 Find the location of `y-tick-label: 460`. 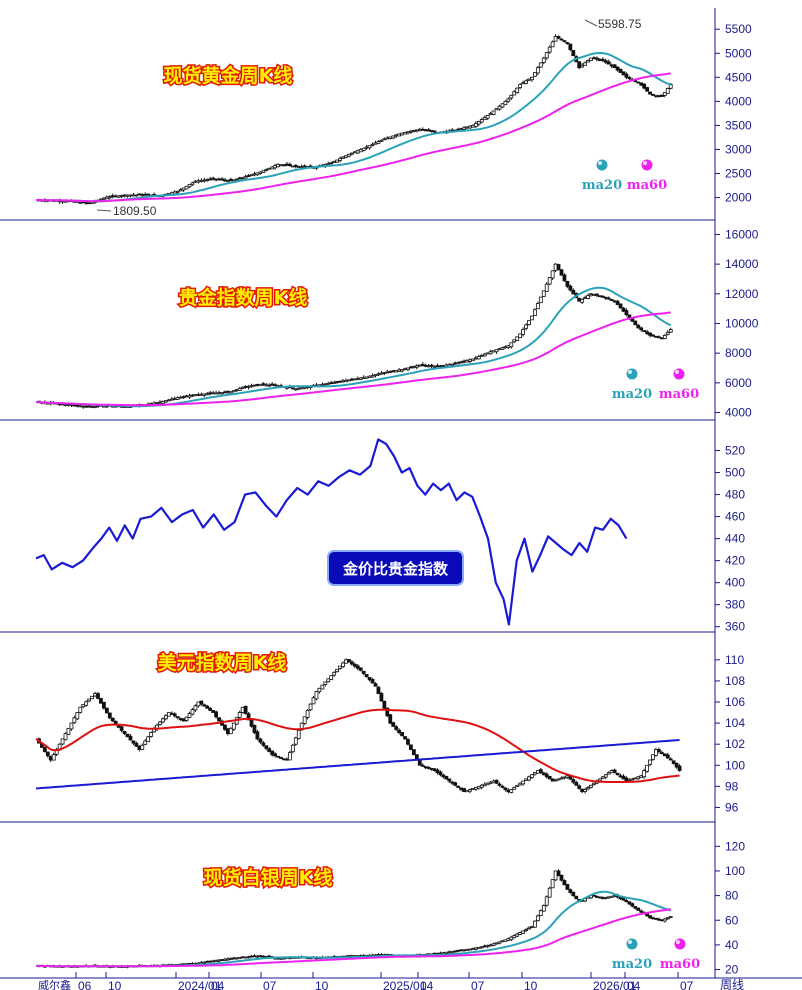

y-tick-label: 460 is located at coordinates (735, 517).